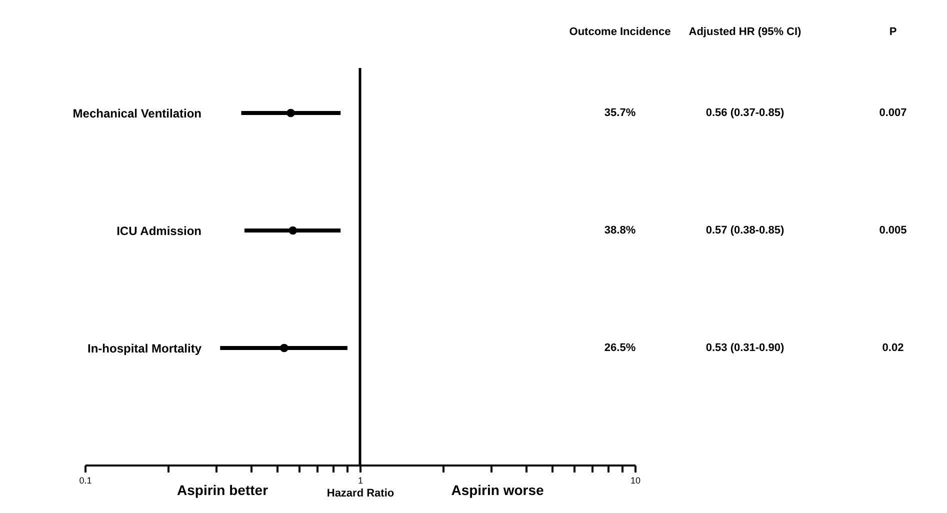  Describe the element at coordinates (620, 348) in the screenshot. I see `annotation: 26.5%` at that location.